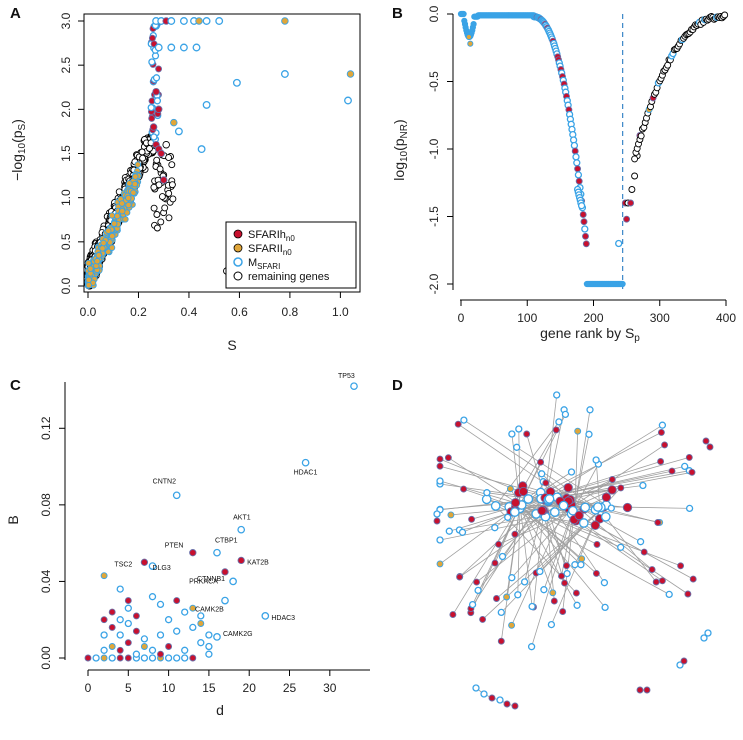  I want to click on panel-c-gene-label: CTNNB1, so click(211, 579).